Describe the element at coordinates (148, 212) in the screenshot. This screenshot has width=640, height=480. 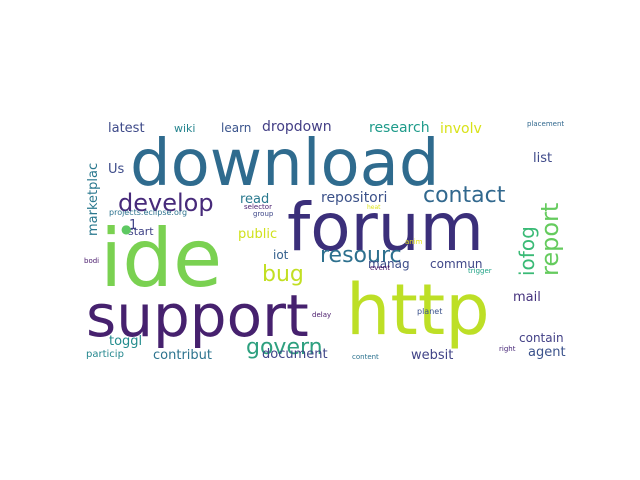
I see `word-cloud-word: projects.eclipse.org` at that location.